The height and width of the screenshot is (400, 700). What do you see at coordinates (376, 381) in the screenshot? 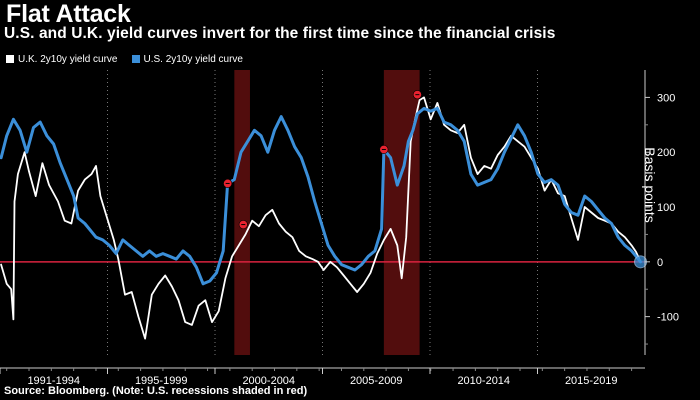
I see `x-tick-label-4: 2005-2009` at bounding box center [376, 381].